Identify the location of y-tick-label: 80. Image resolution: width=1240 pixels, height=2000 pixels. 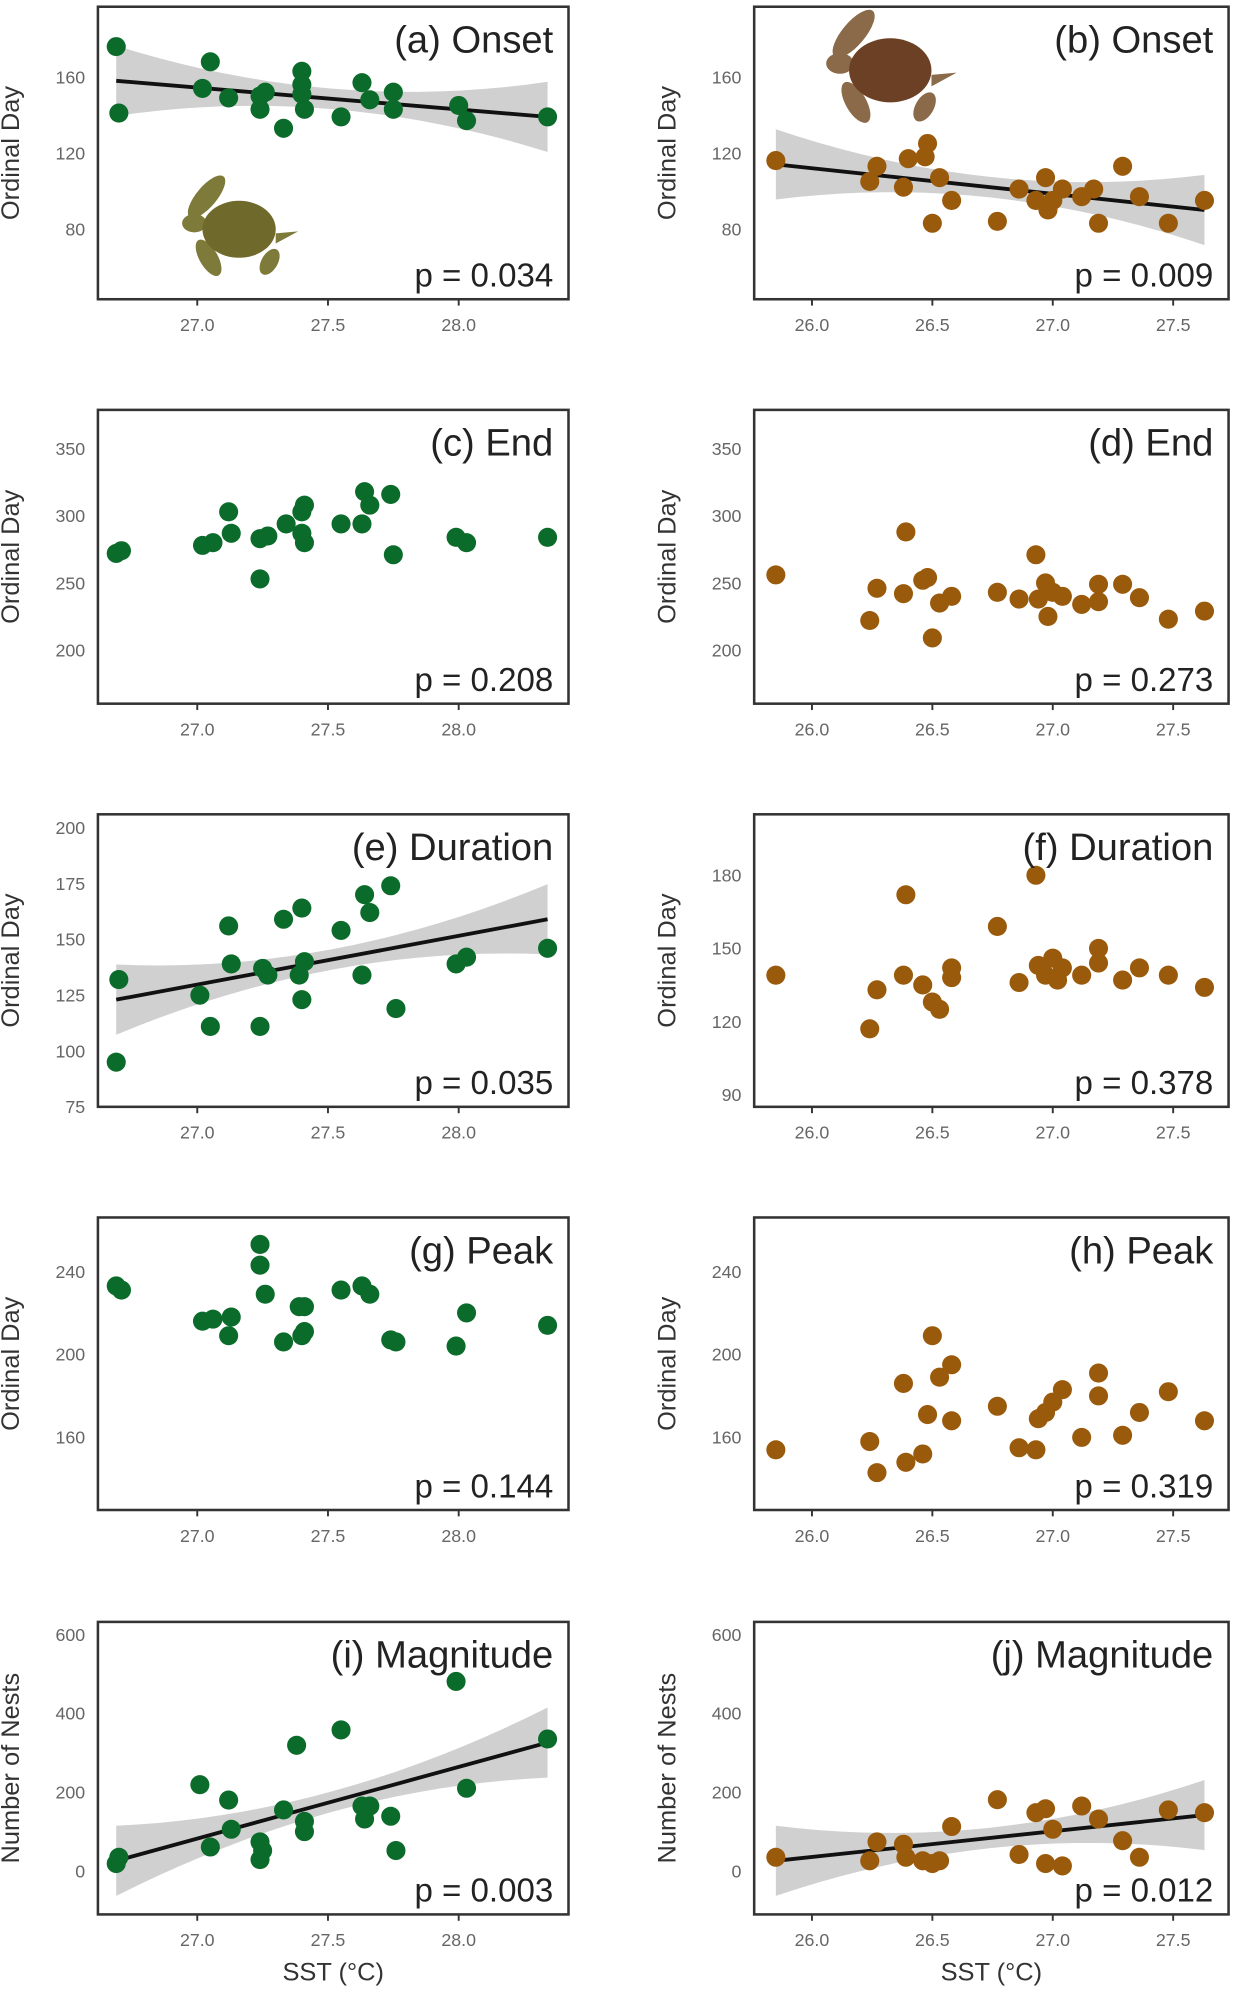
(75, 229).